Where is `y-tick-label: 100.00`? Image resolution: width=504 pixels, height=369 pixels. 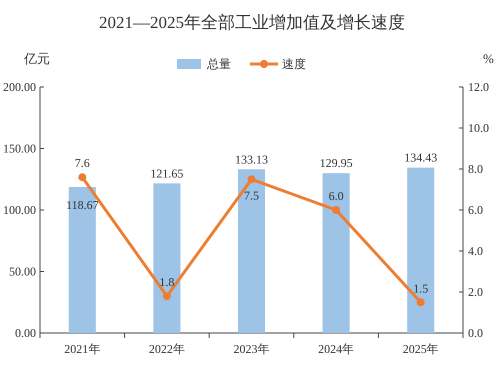 y-tick-label: 100.00 is located at coordinates (19, 210).